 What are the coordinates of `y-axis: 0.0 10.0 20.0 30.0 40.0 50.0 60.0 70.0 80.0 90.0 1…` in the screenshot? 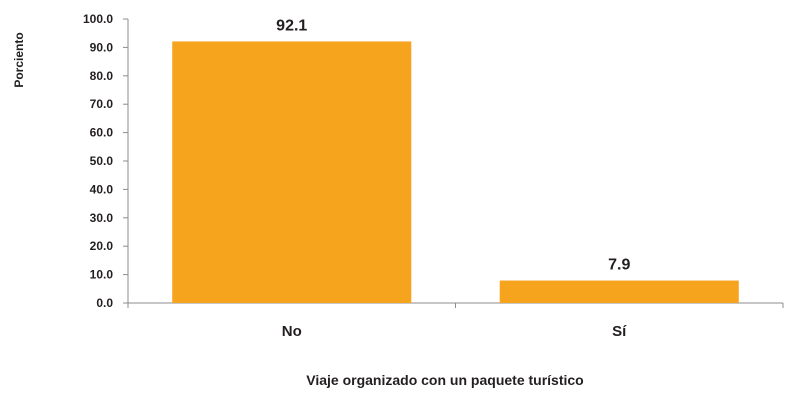 It's located at (106, 161).